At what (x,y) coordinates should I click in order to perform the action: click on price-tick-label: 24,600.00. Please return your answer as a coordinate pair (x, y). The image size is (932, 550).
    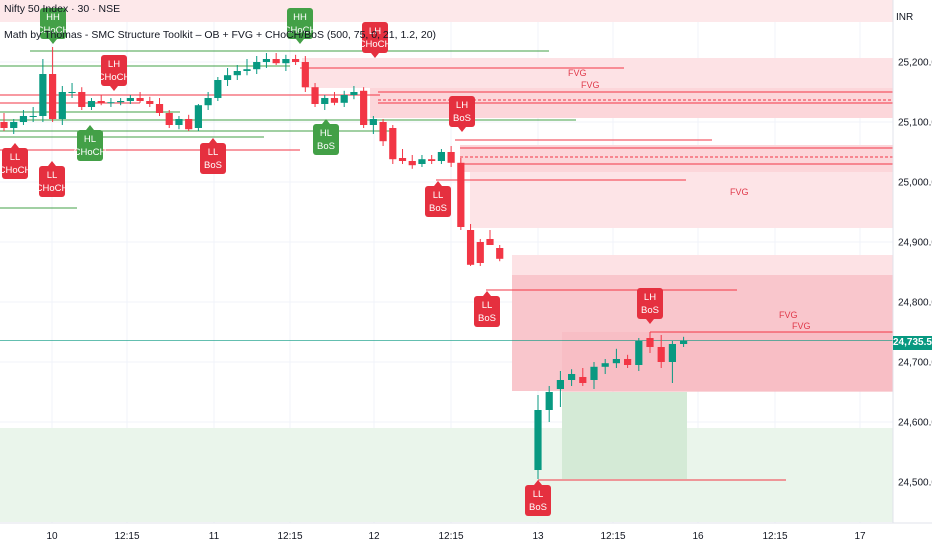
    Looking at the image, I should click on (915, 423).